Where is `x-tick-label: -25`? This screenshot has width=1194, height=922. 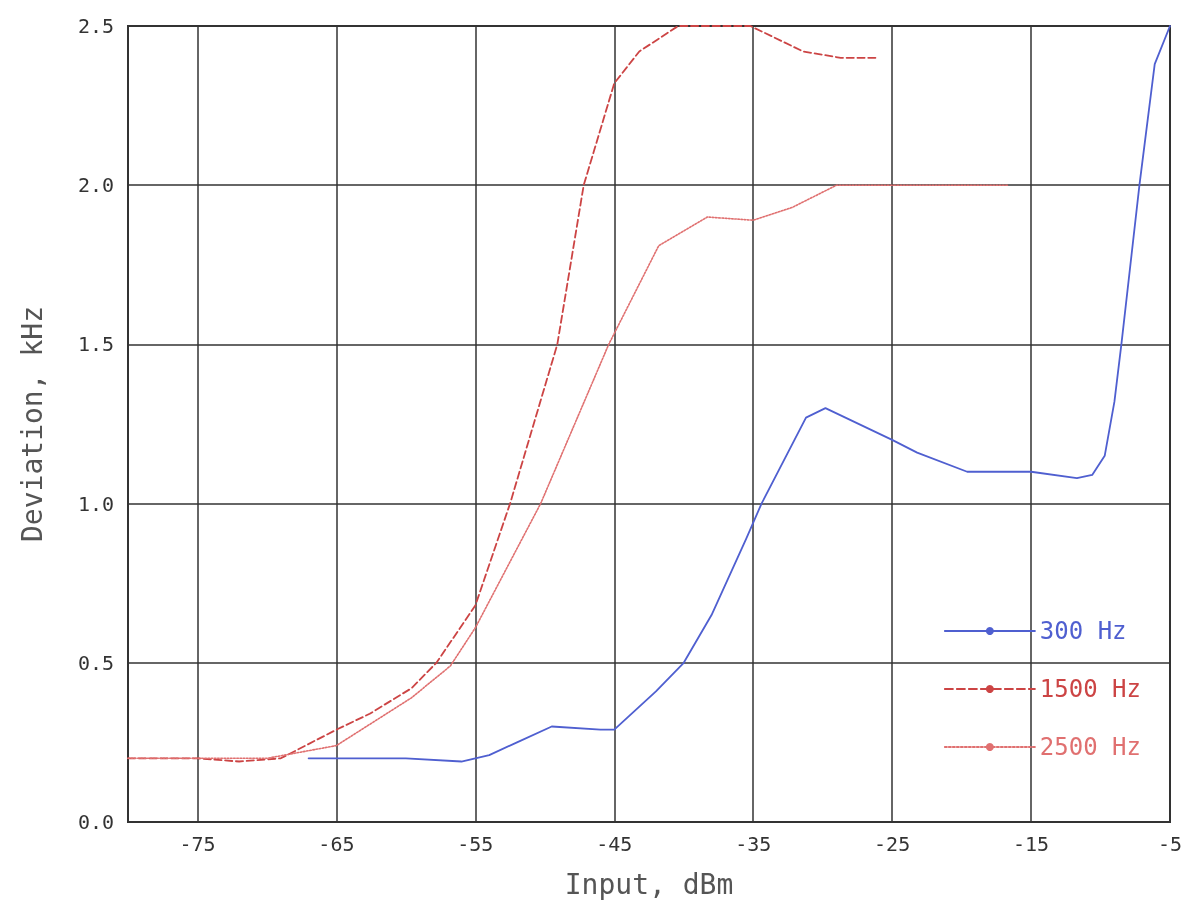 x-tick-label: -25 is located at coordinates (892, 844).